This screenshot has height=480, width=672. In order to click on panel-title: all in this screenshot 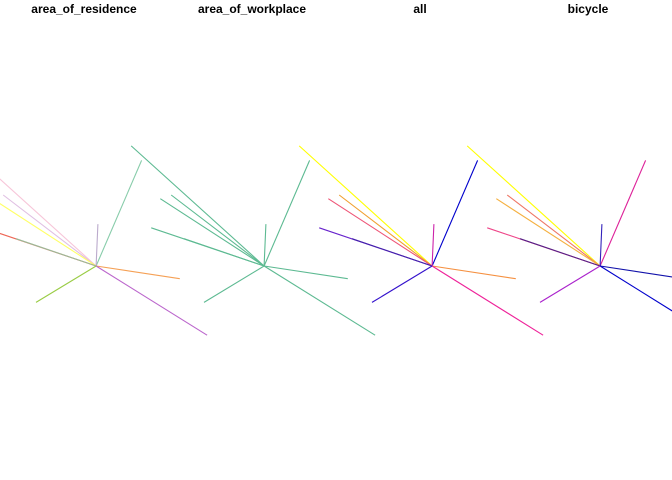, I will do `click(419, 9)`.